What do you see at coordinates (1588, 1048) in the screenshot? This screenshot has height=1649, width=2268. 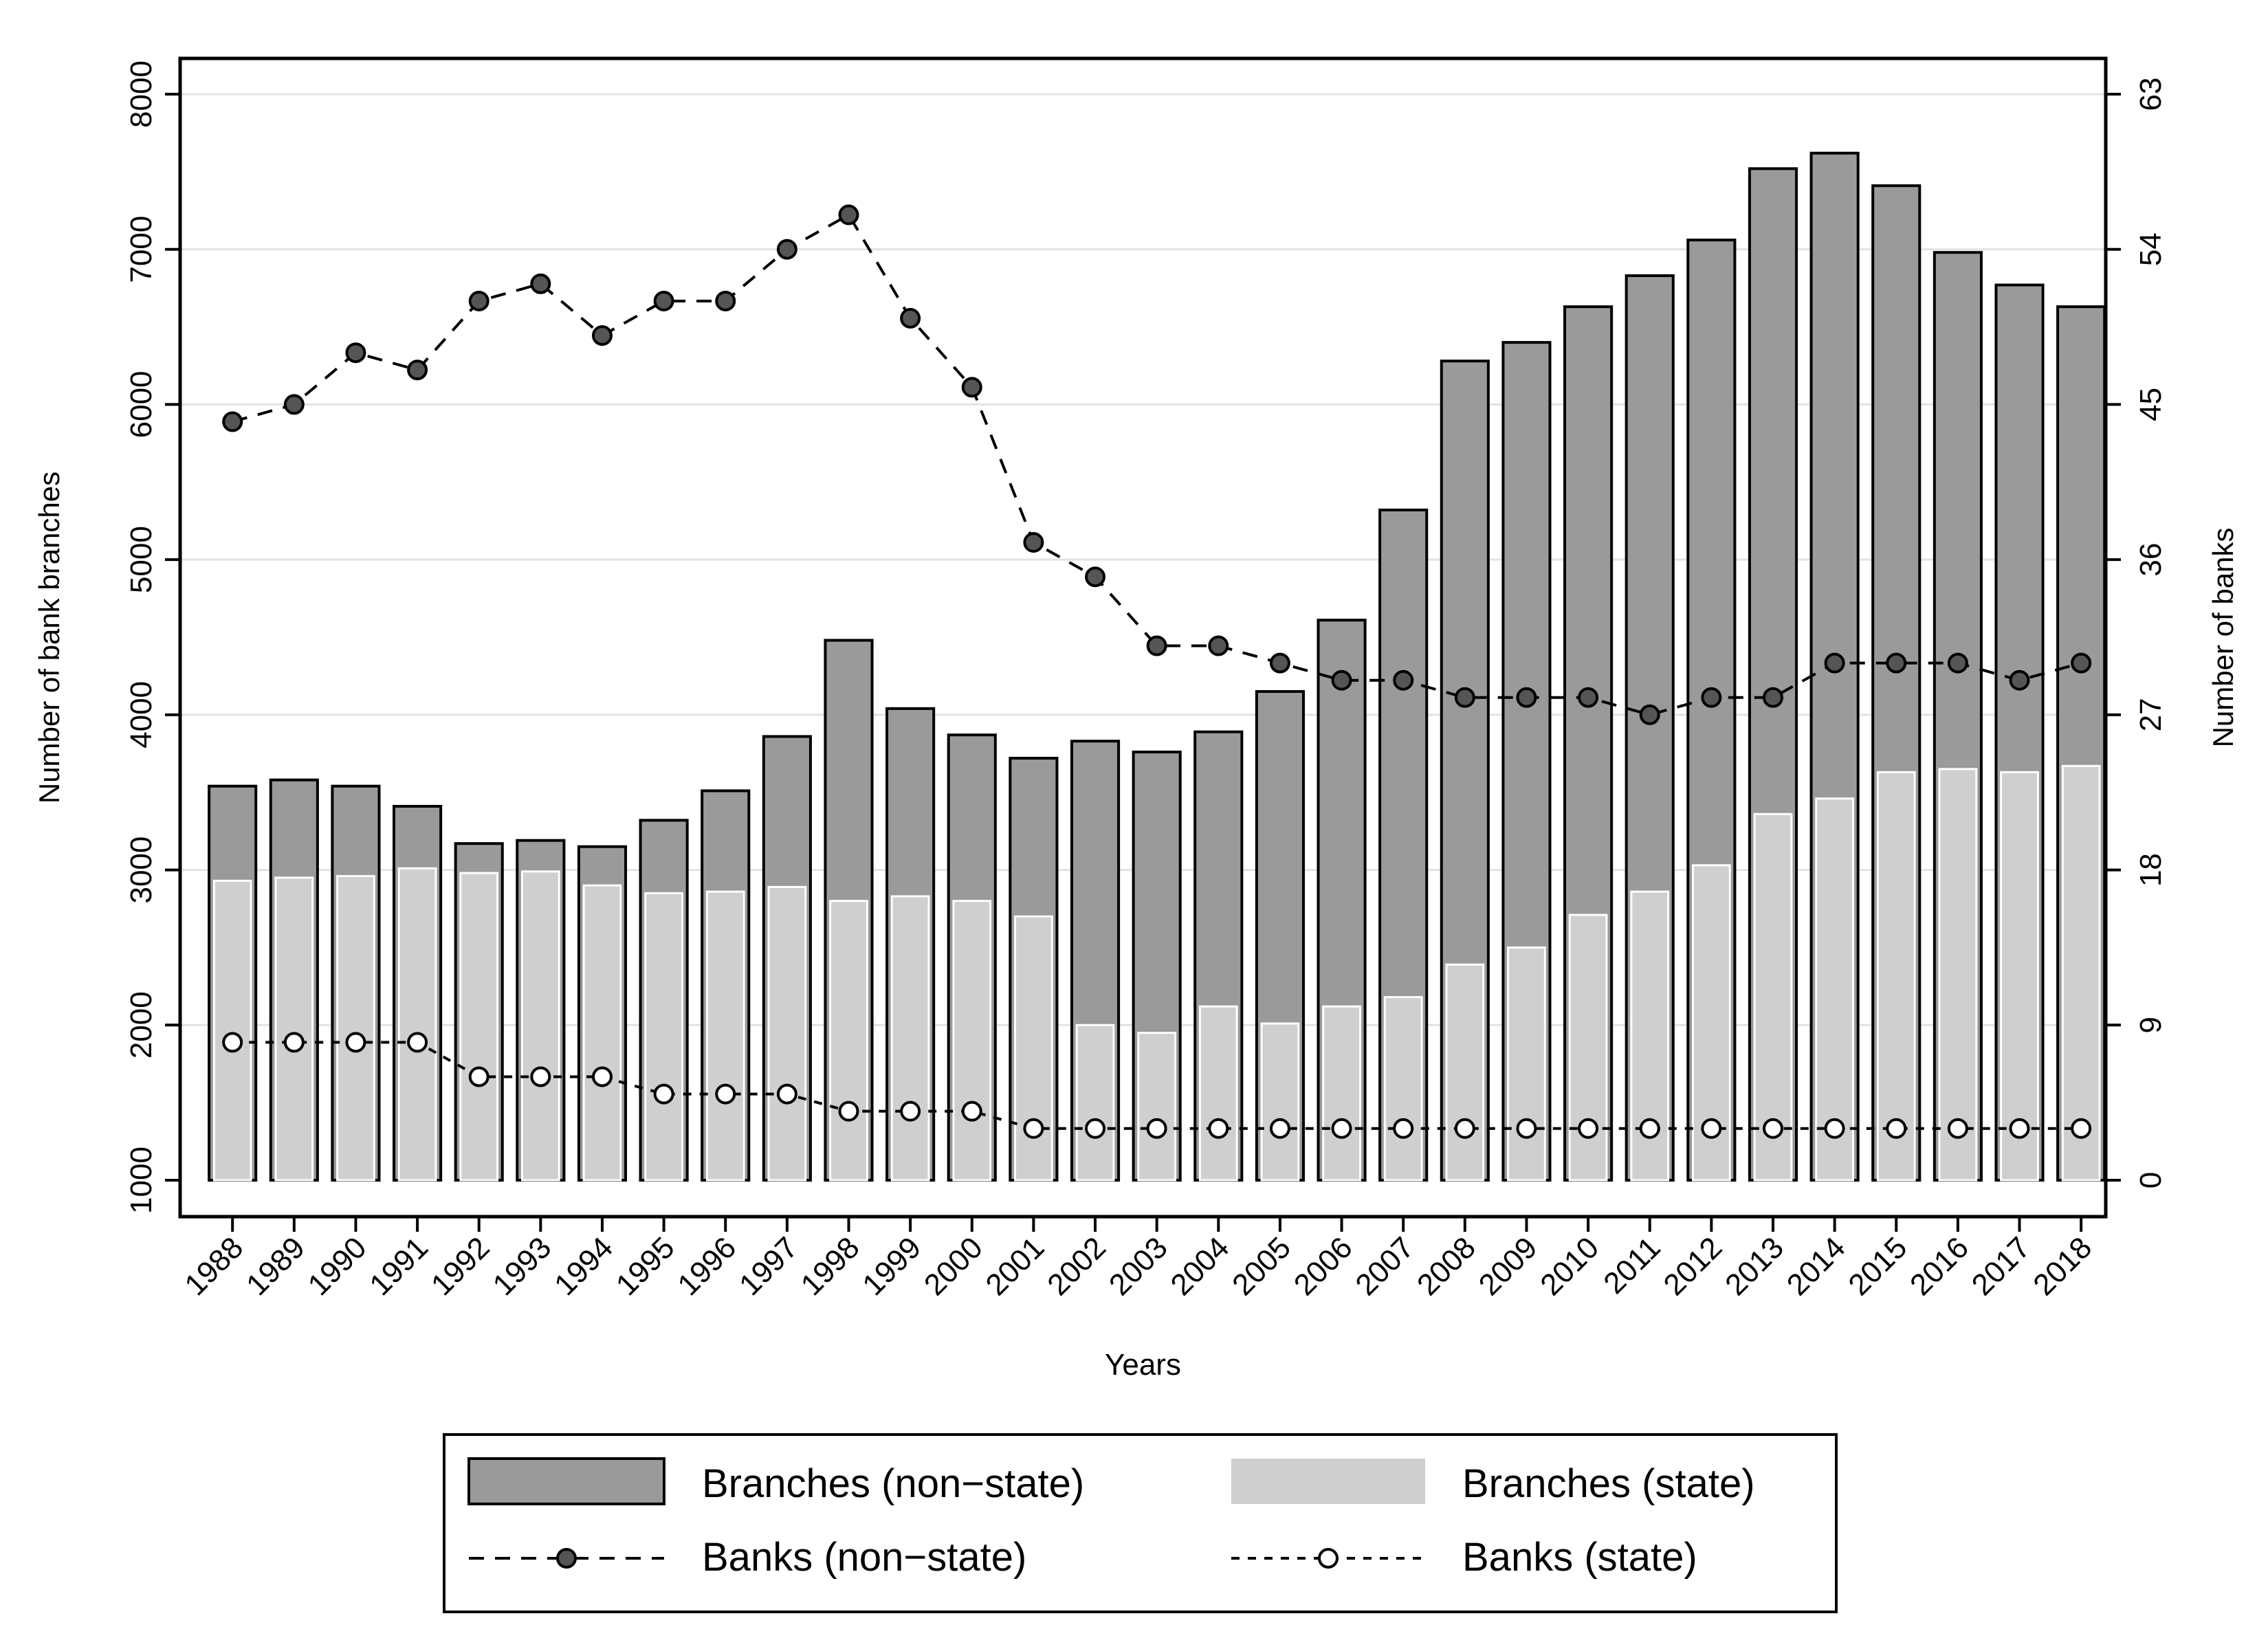 I see `bar-state-2010` at bounding box center [1588, 1048].